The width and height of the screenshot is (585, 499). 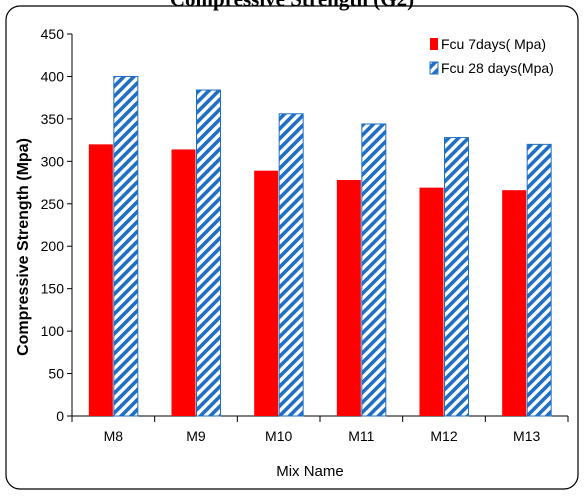 I want to click on x-tick-label: M11, so click(x=361, y=436).